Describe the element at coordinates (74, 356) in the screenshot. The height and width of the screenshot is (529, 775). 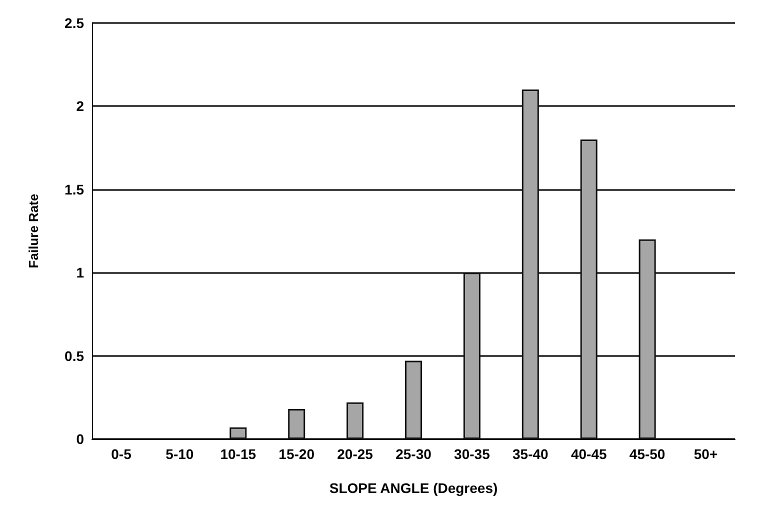
I see `y-tick-label: 0.5` at that location.